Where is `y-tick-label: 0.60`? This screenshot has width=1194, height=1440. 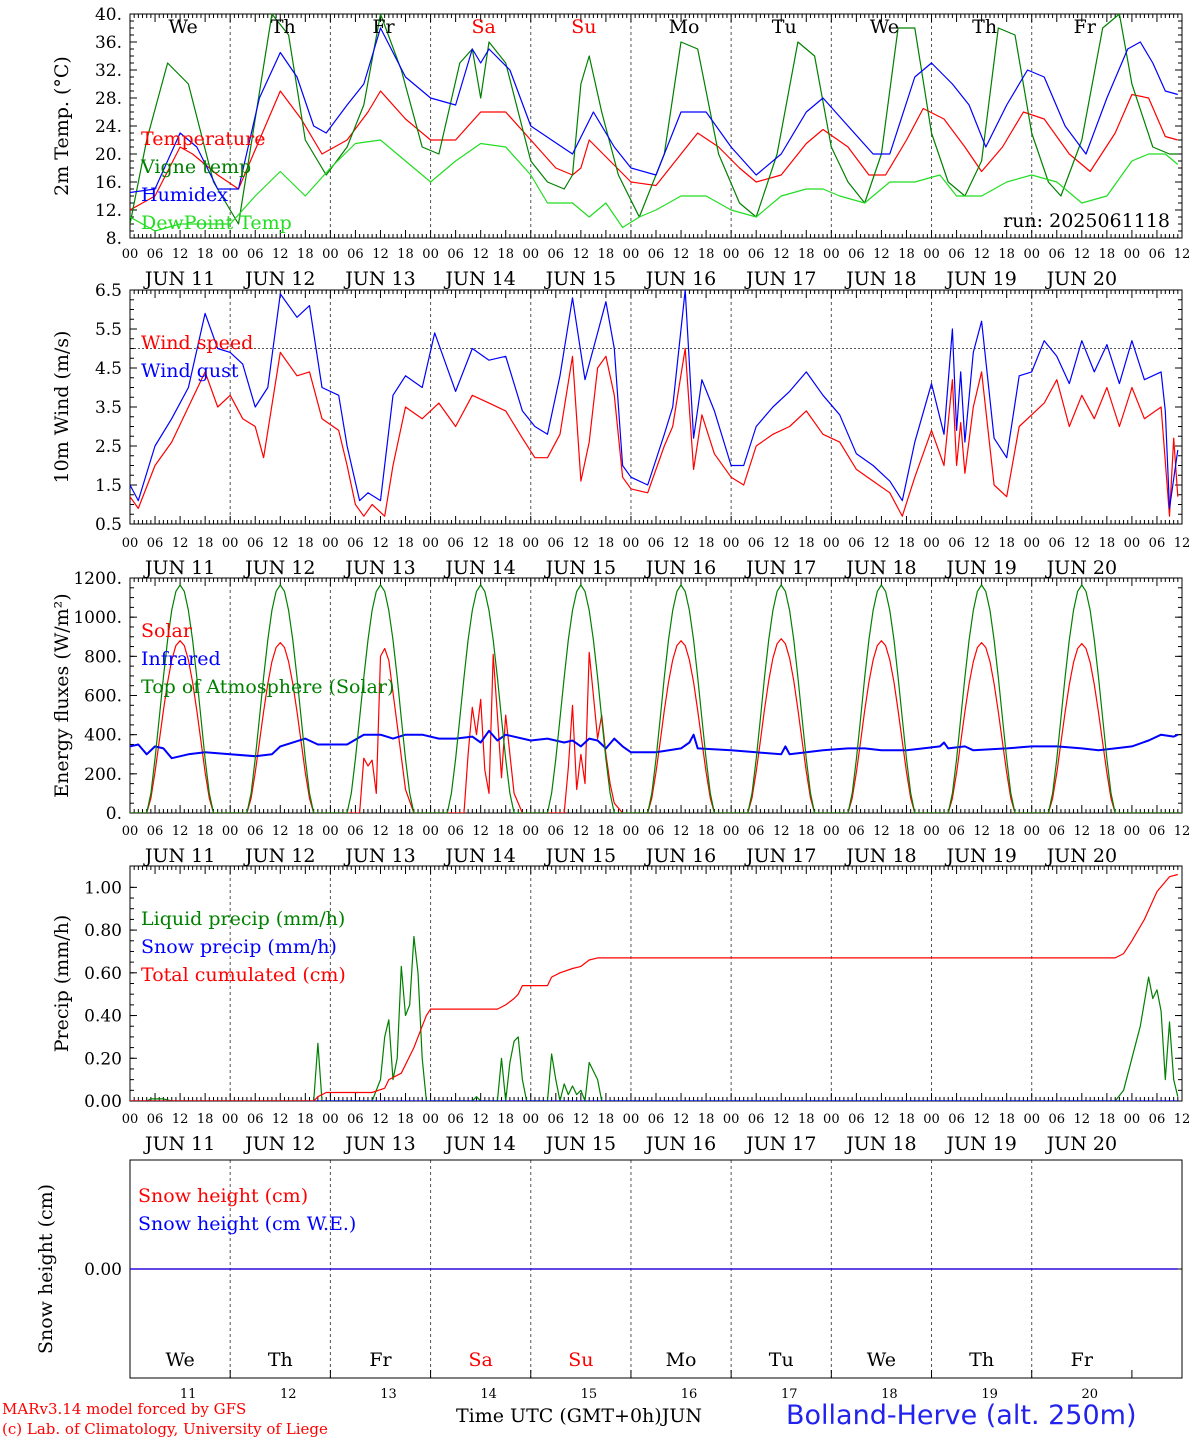 y-tick-label: 0.60 is located at coordinates (103, 974).